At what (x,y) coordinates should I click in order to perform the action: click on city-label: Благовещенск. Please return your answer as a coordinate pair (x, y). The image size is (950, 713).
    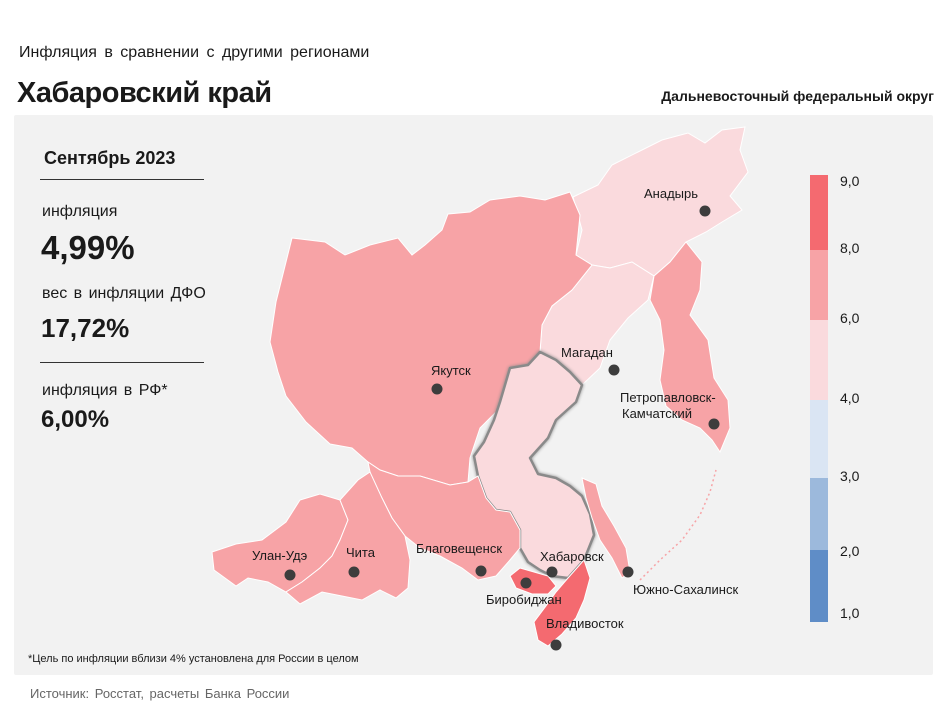
    Looking at the image, I should click on (459, 548).